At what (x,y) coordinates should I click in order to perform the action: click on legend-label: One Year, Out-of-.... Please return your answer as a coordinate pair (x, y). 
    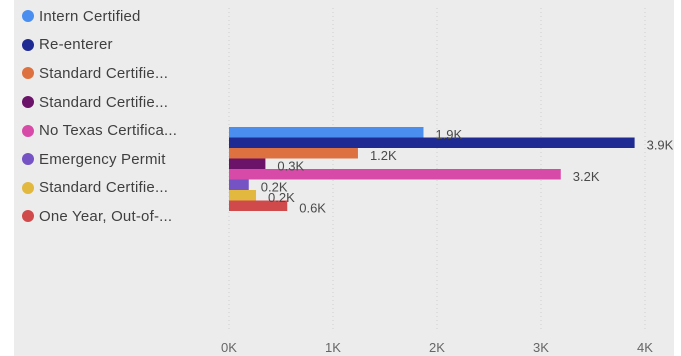
    Looking at the image, I should click on (106, 216).